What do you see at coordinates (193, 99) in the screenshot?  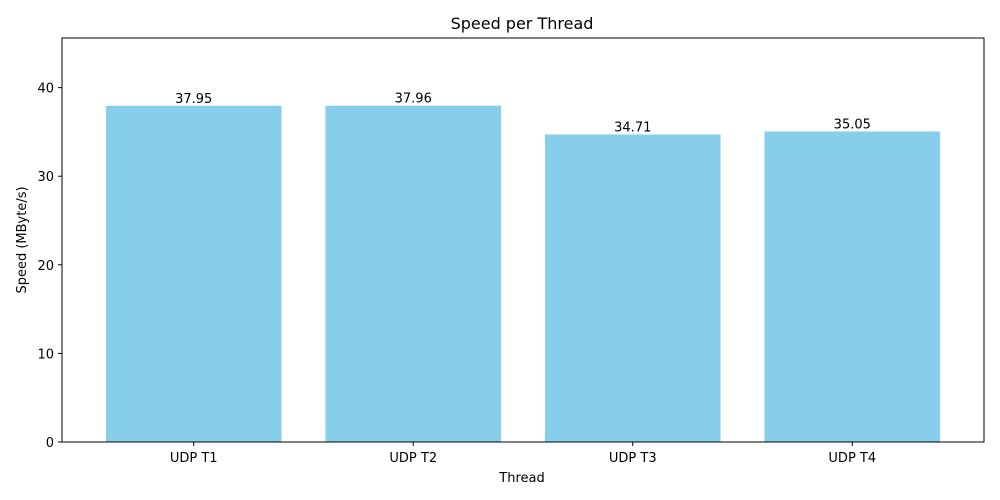 I see `data-label: 37.95` at bounding box center [193, 99].